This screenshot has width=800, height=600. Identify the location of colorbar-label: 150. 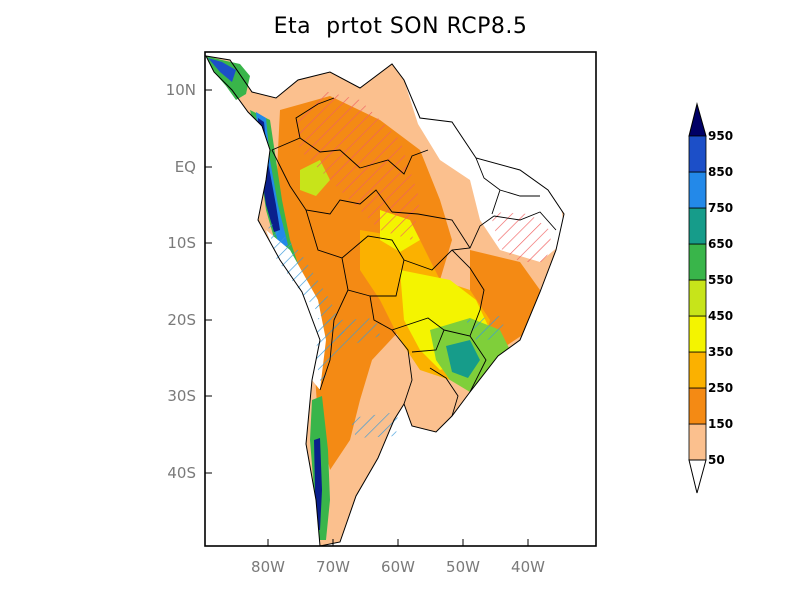
(720, 424).